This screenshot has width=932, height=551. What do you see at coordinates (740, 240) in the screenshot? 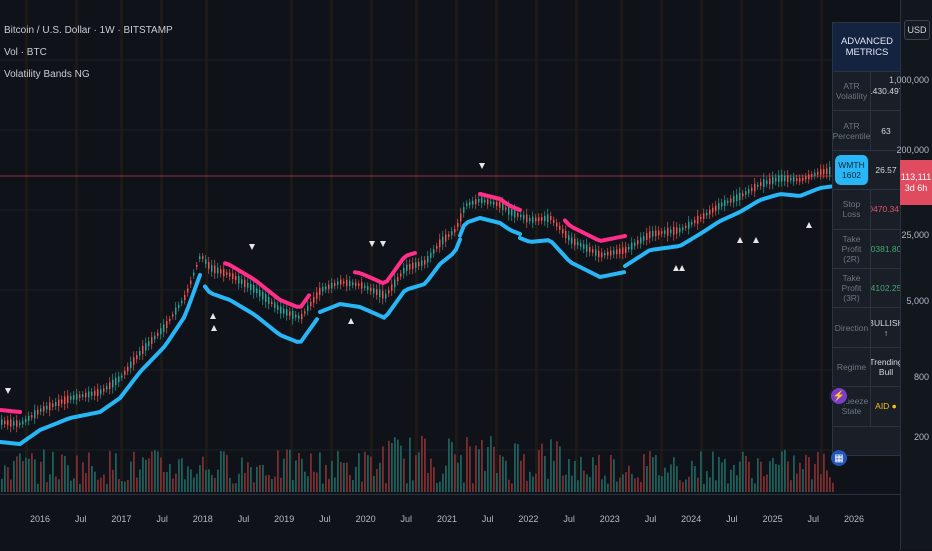
I see `buy-signal-marker` at bounding box center [740, 240].